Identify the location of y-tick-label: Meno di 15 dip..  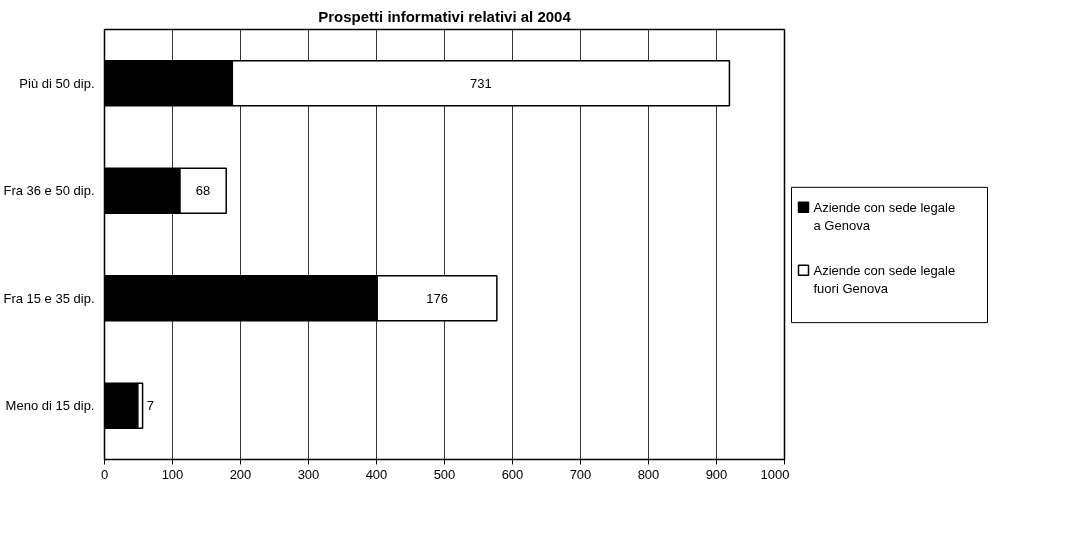
(50, 406).